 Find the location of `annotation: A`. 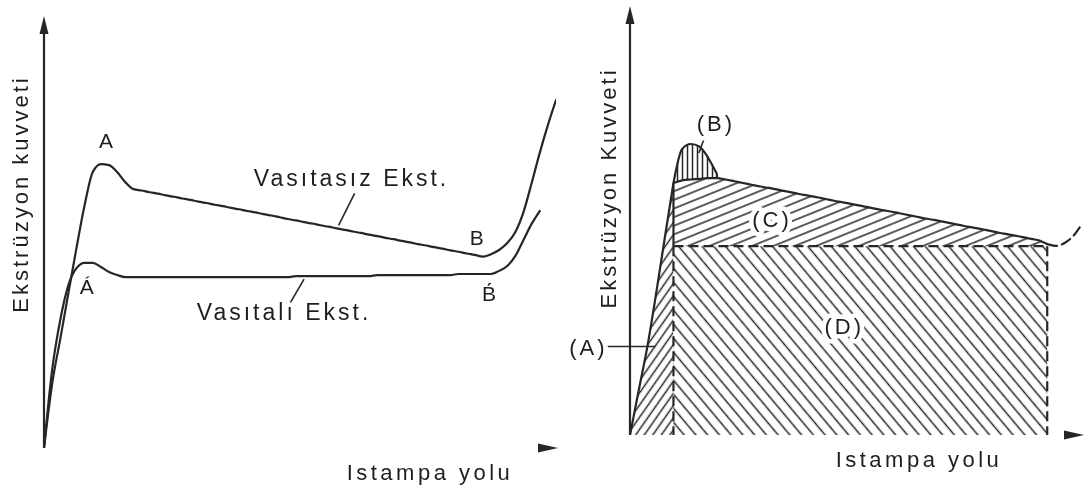

annotation: A is located at coordinates (105, 140).